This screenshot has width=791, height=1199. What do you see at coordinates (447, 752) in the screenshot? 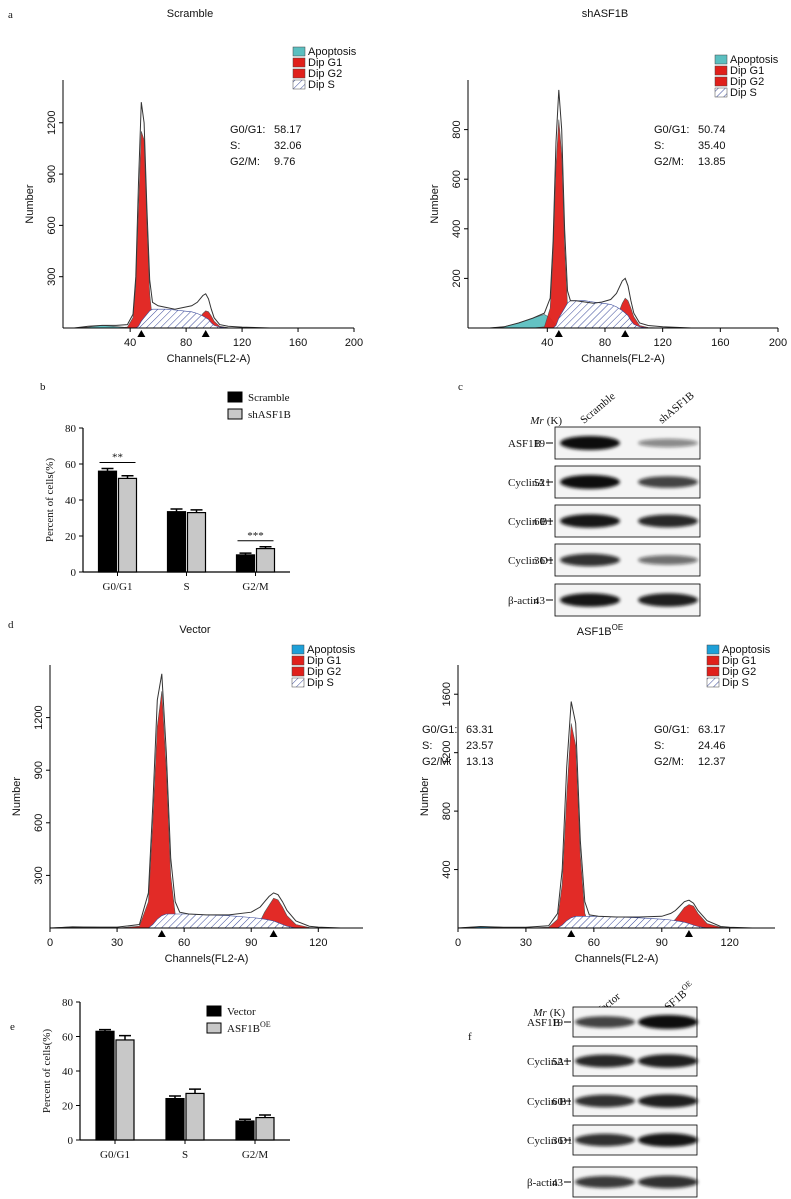
I see `y-tick-label: 1200` at bounding box center [447, 752].